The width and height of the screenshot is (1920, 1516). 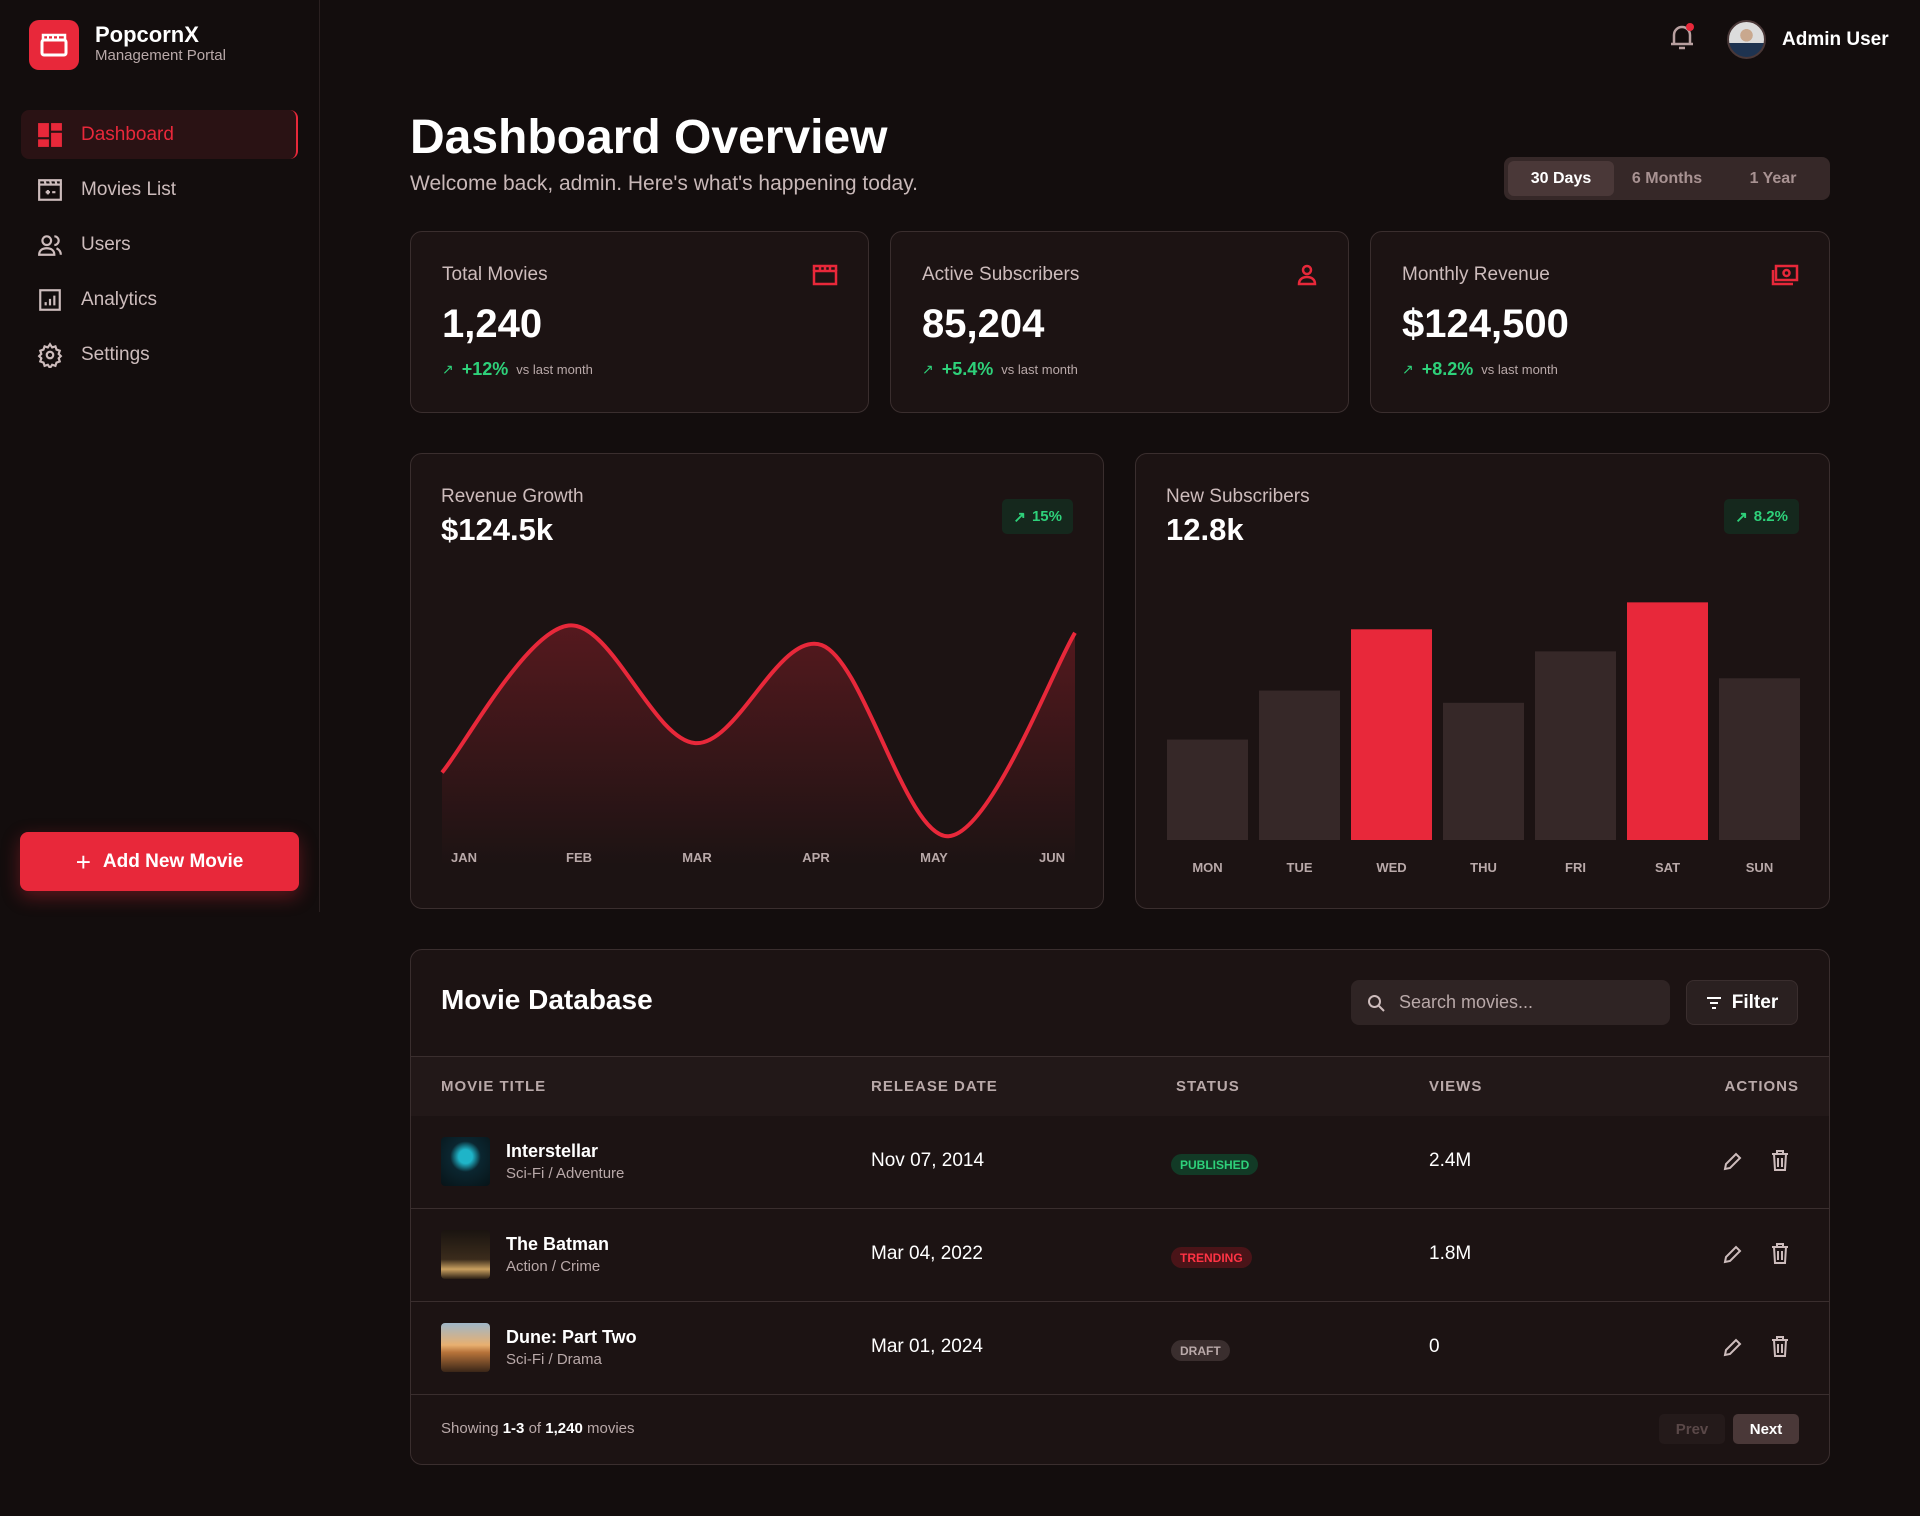 I want to click on page-title: Dashboard Overview, so click(x=649, y=137).